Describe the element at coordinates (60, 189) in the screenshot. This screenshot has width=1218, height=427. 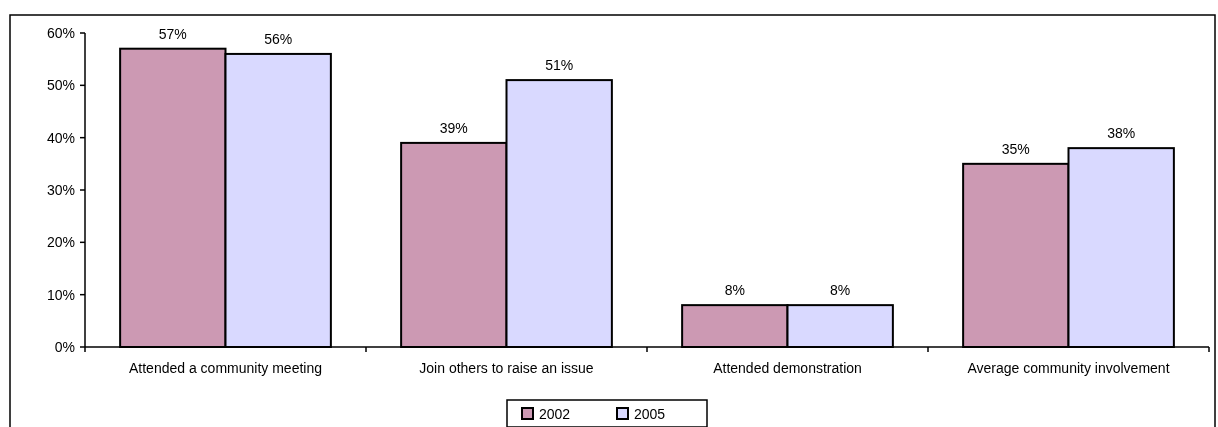
I see `y-tick-label: 30%` at that location.